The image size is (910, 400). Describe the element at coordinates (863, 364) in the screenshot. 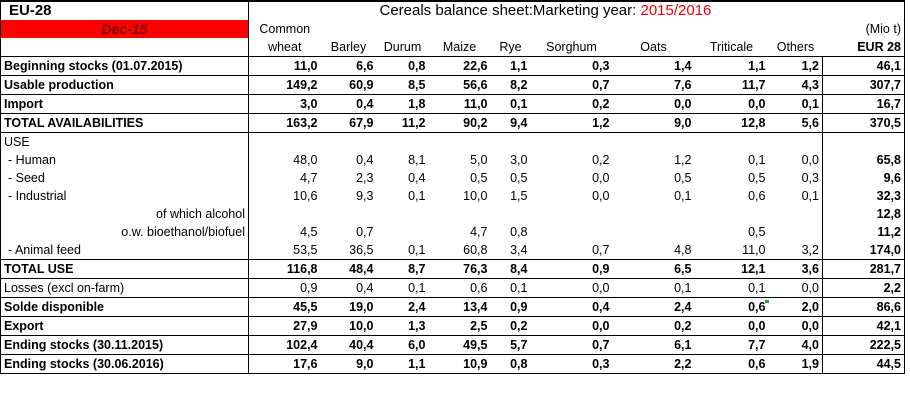

I see `table-cell: 44,5` at that location.